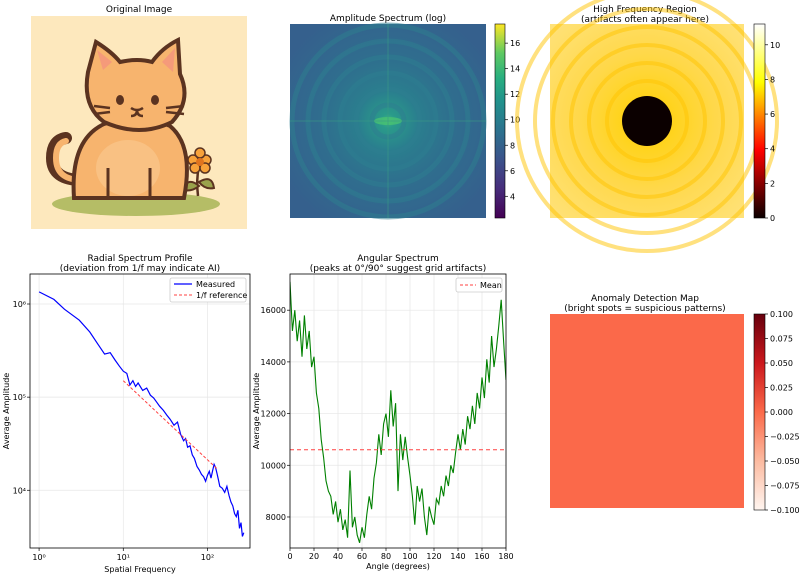 This screenshot has width=800, height=581. Describe the element at coordinates (785, 486) in the screenshot. I see `anomaly-colorbar-tick-label: −0.075` at that location.